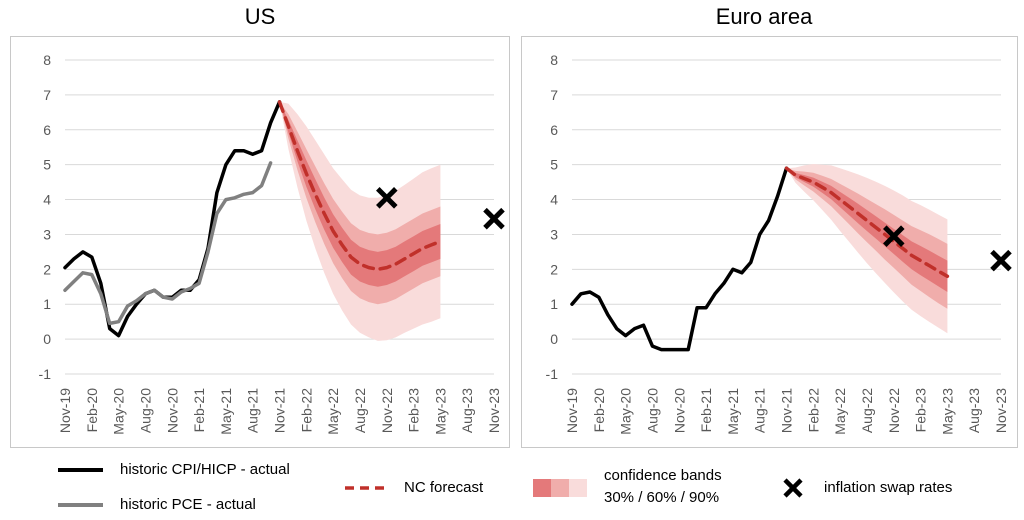 The image size is (1024, 520). Describe the element at coordinates (578, 488) in the screenshot. I see `legend-band-90-swatch` at that location.